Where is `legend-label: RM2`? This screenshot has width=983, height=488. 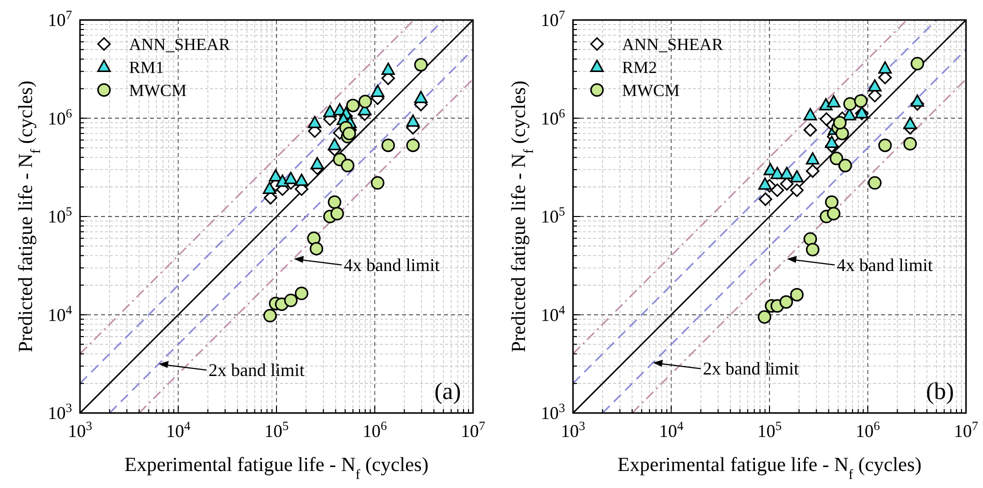 legend-label: RM2 is located at coordinates (639, 67).